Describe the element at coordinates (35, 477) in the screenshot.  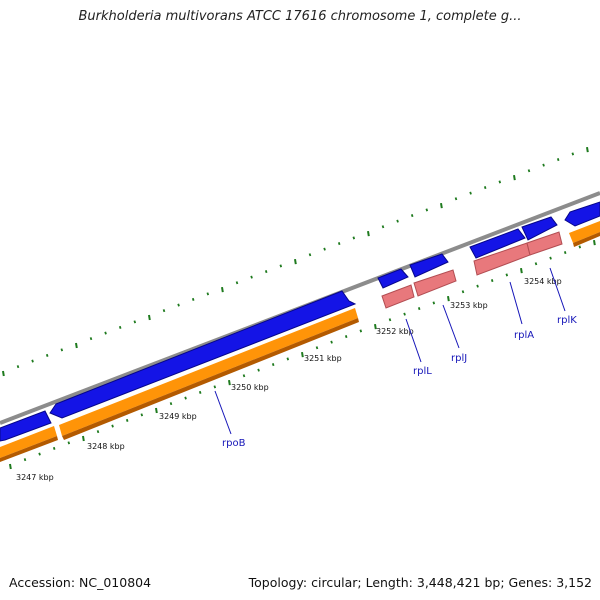
I see `ruler-label: 3247 kbp` at that location.